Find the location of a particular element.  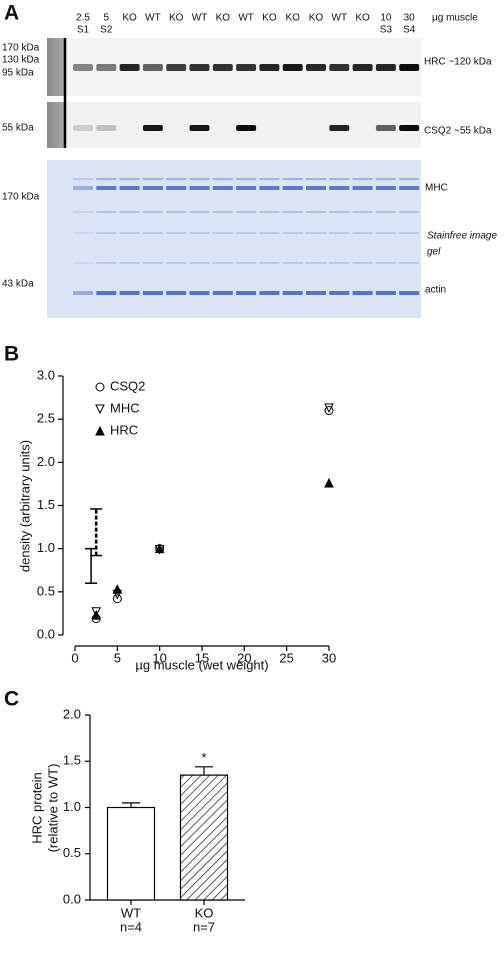

lane-label: S4 is located at coordinates (409, 30).